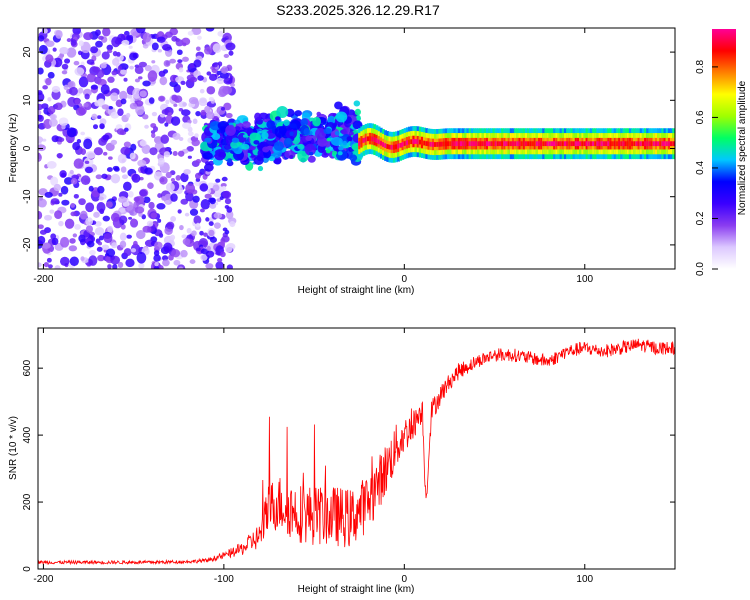 This screenshot has width=750, height=600. What do you see at coordinates (27, 244) in the screenshot?
I see `y-tick-label: -20` at bounding box center [27, 244].